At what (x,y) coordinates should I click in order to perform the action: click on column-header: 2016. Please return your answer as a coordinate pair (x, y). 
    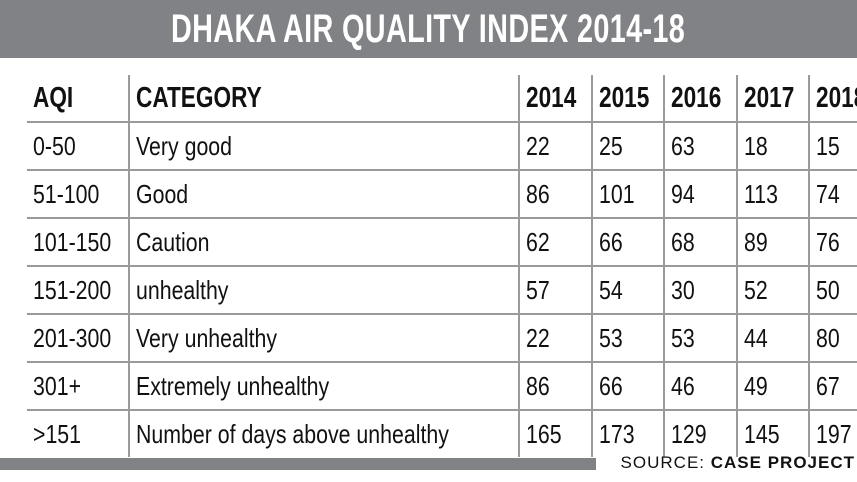
    Looking at the image, I should click on (700, 98).